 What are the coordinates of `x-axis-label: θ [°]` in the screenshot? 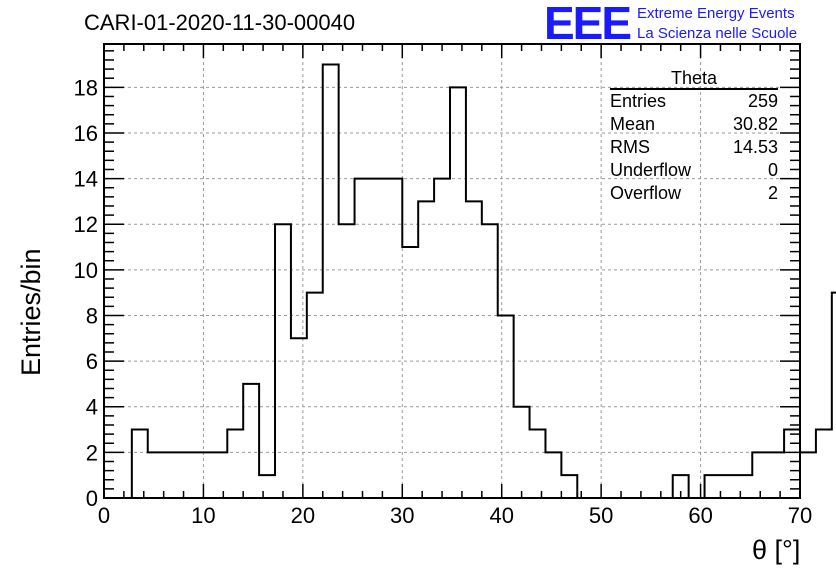 It's located at (776, 550).